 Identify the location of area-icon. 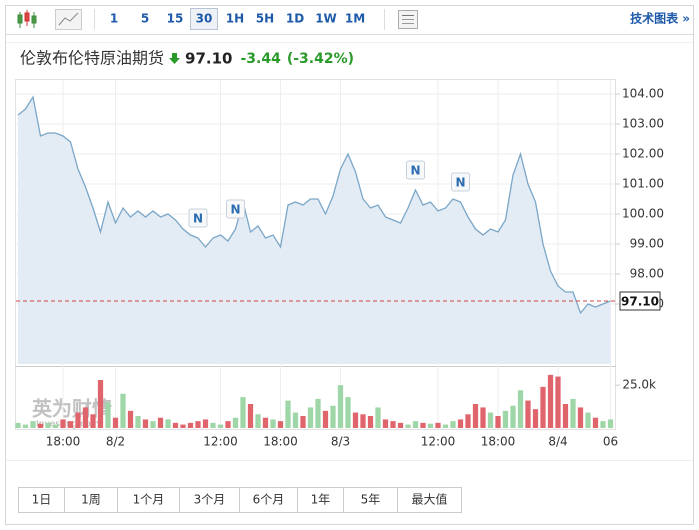
(68, 19).